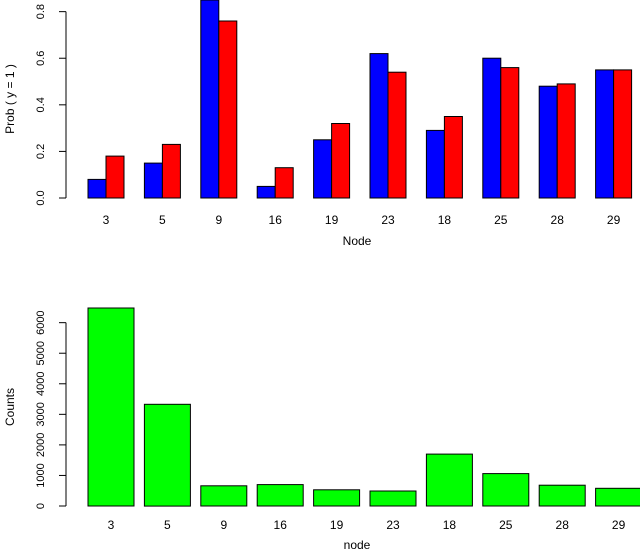 The height and width of the screenshot is (557, 640). What do you see at coordinates (41, 475) in the screenshot?
I see `y-tick-label: 1000` at bounding box center [41, 475].